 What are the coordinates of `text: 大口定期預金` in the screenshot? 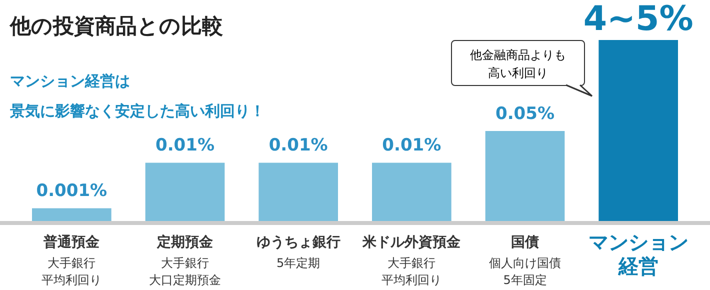 It's located at (185, 280).